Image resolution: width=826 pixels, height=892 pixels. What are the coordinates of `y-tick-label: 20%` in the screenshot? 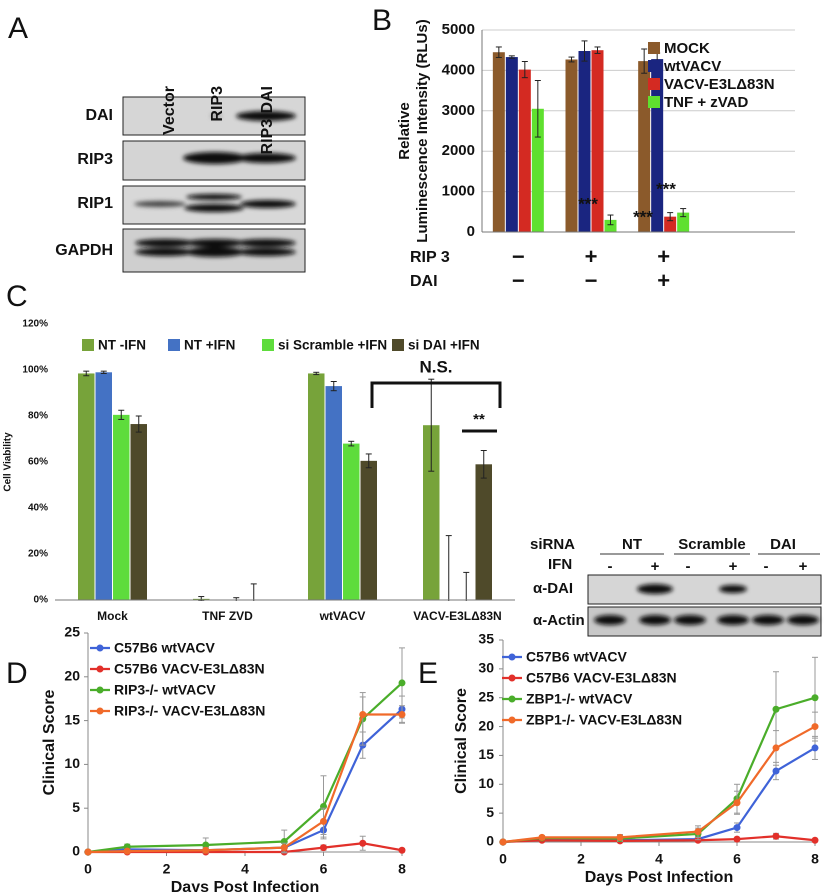 It's located at (38, 554).